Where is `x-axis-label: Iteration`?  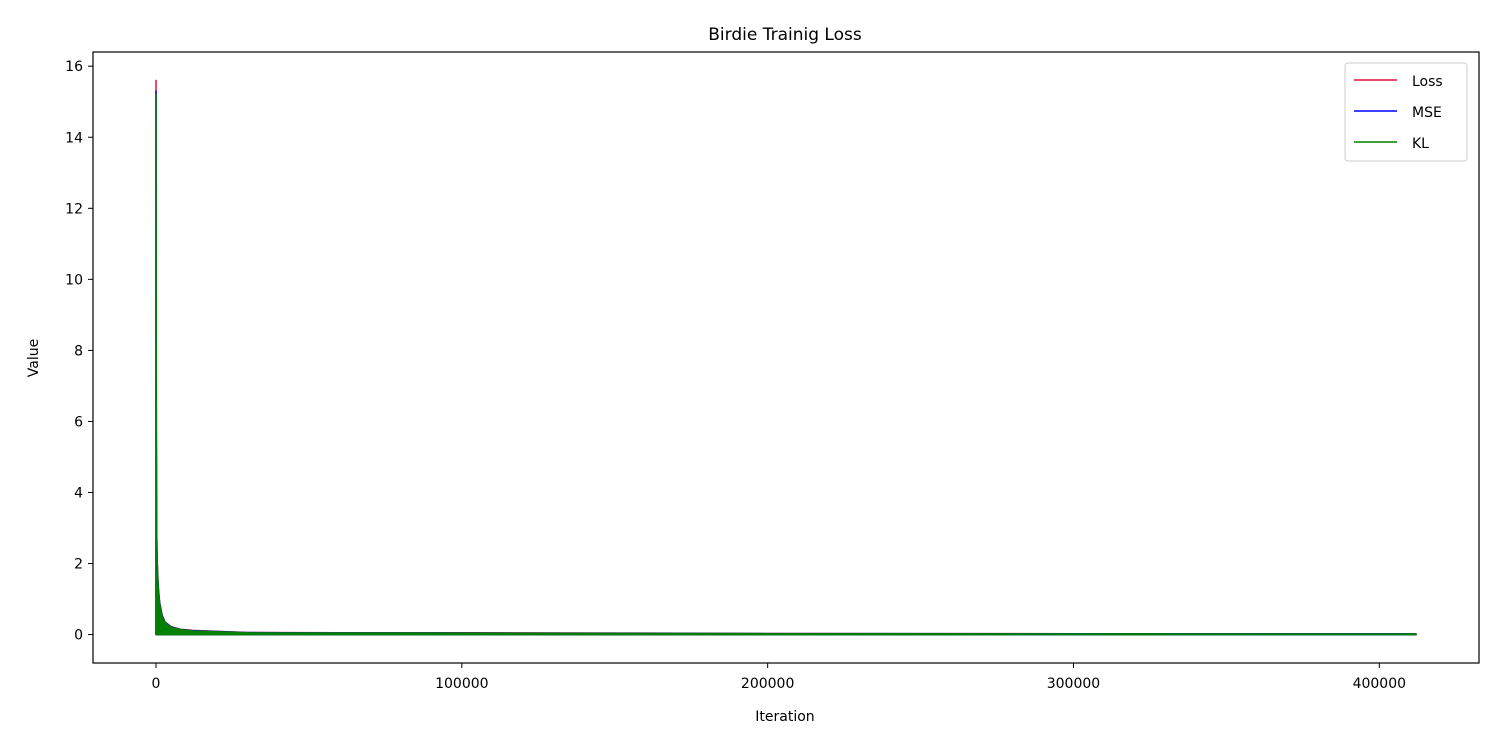
x-axis-label: Iteration is located at coordinates (784, 717).